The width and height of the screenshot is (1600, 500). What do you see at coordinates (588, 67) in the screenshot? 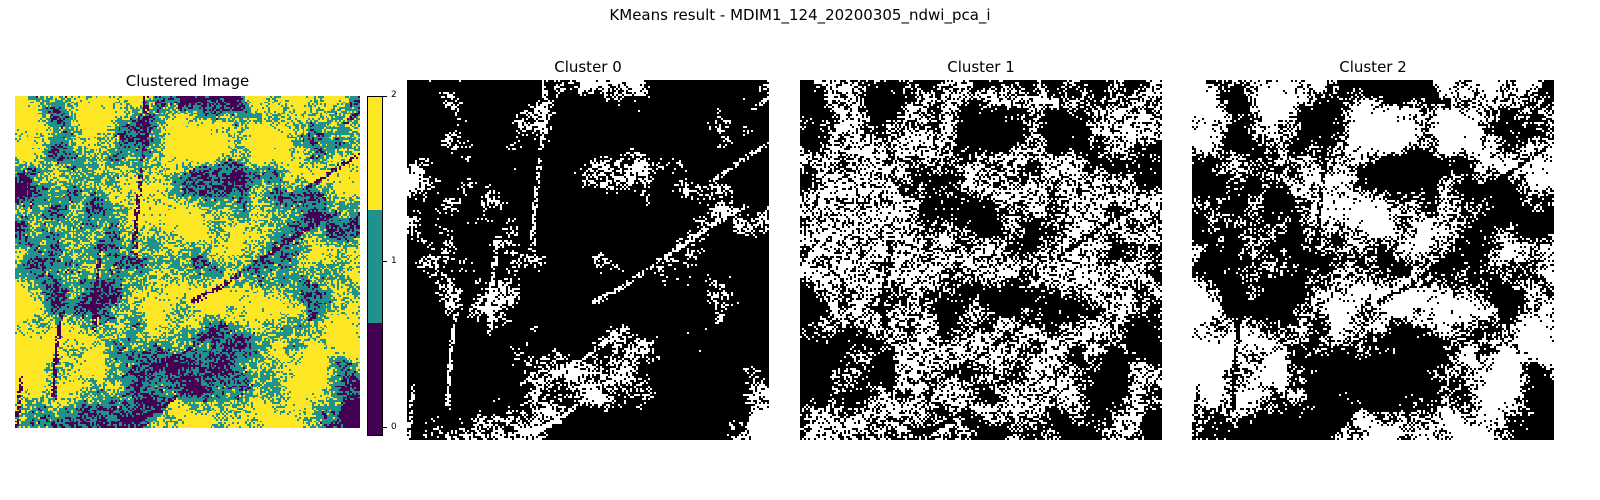
I see `panel-title-cluster-0: Cluster 0` at bounding box center [588, 67].